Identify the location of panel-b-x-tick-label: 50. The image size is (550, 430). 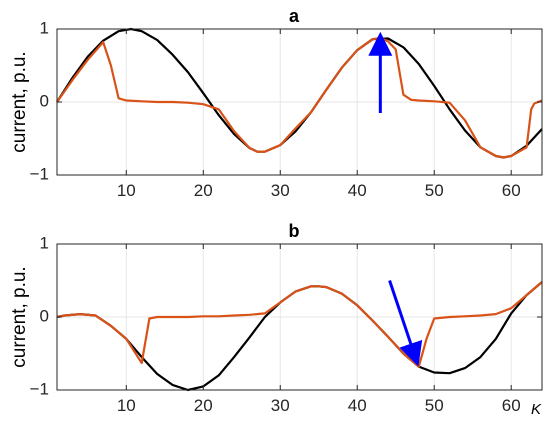
(434, 405).